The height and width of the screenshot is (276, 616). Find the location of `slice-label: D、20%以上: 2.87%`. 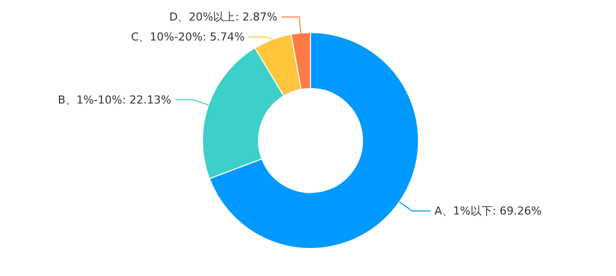

slice-label: D、20%以上: 2.87% is located at coordinates (223, 17).